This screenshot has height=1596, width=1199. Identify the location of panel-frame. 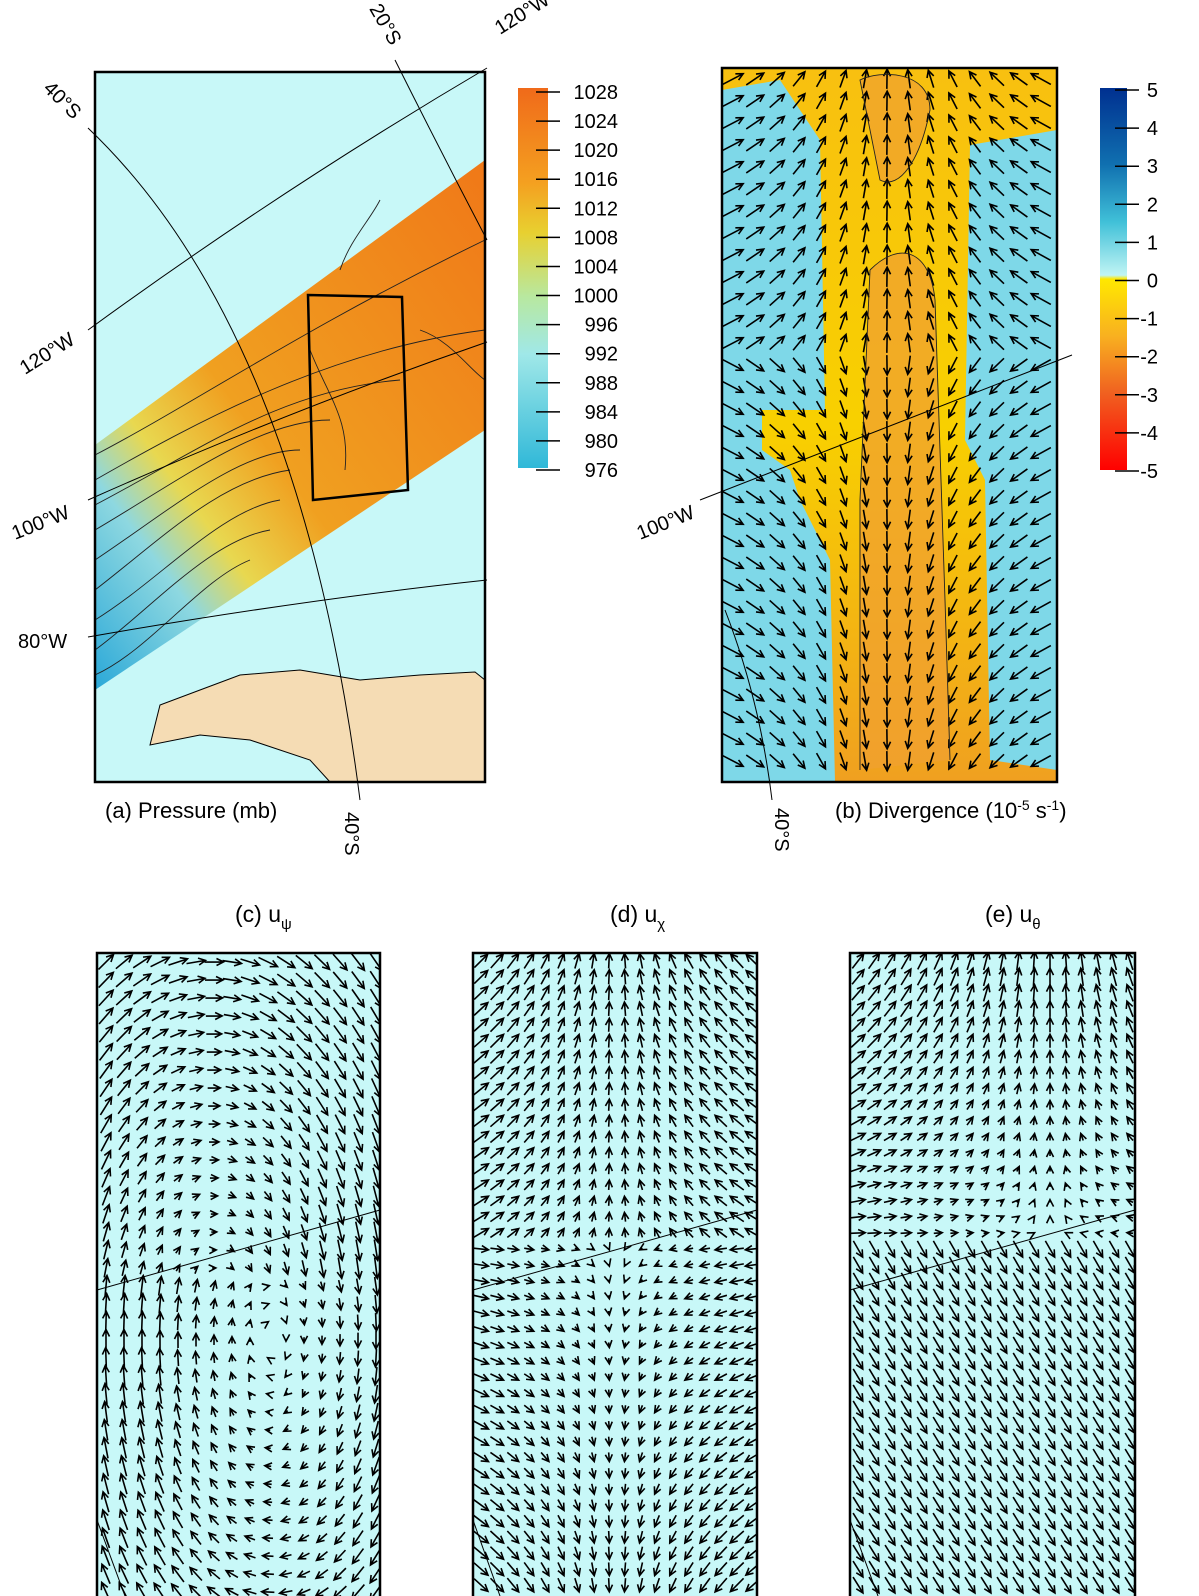
(889, 425).